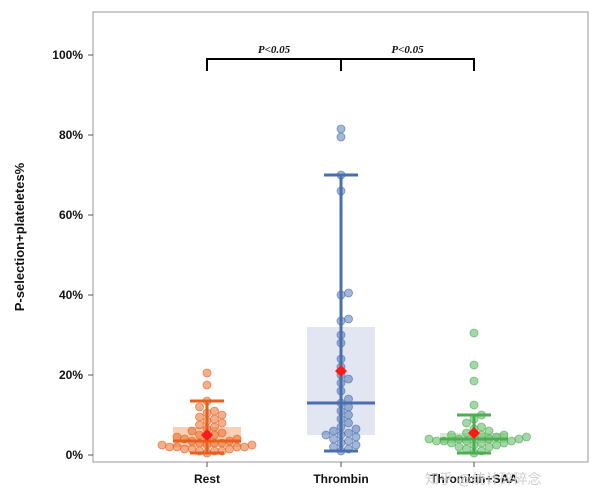 This screenshot has height=500, width=600. I want to click on x-ticks-layer: Rest Thrombin Thrombin+SAA, so click(356, 474).